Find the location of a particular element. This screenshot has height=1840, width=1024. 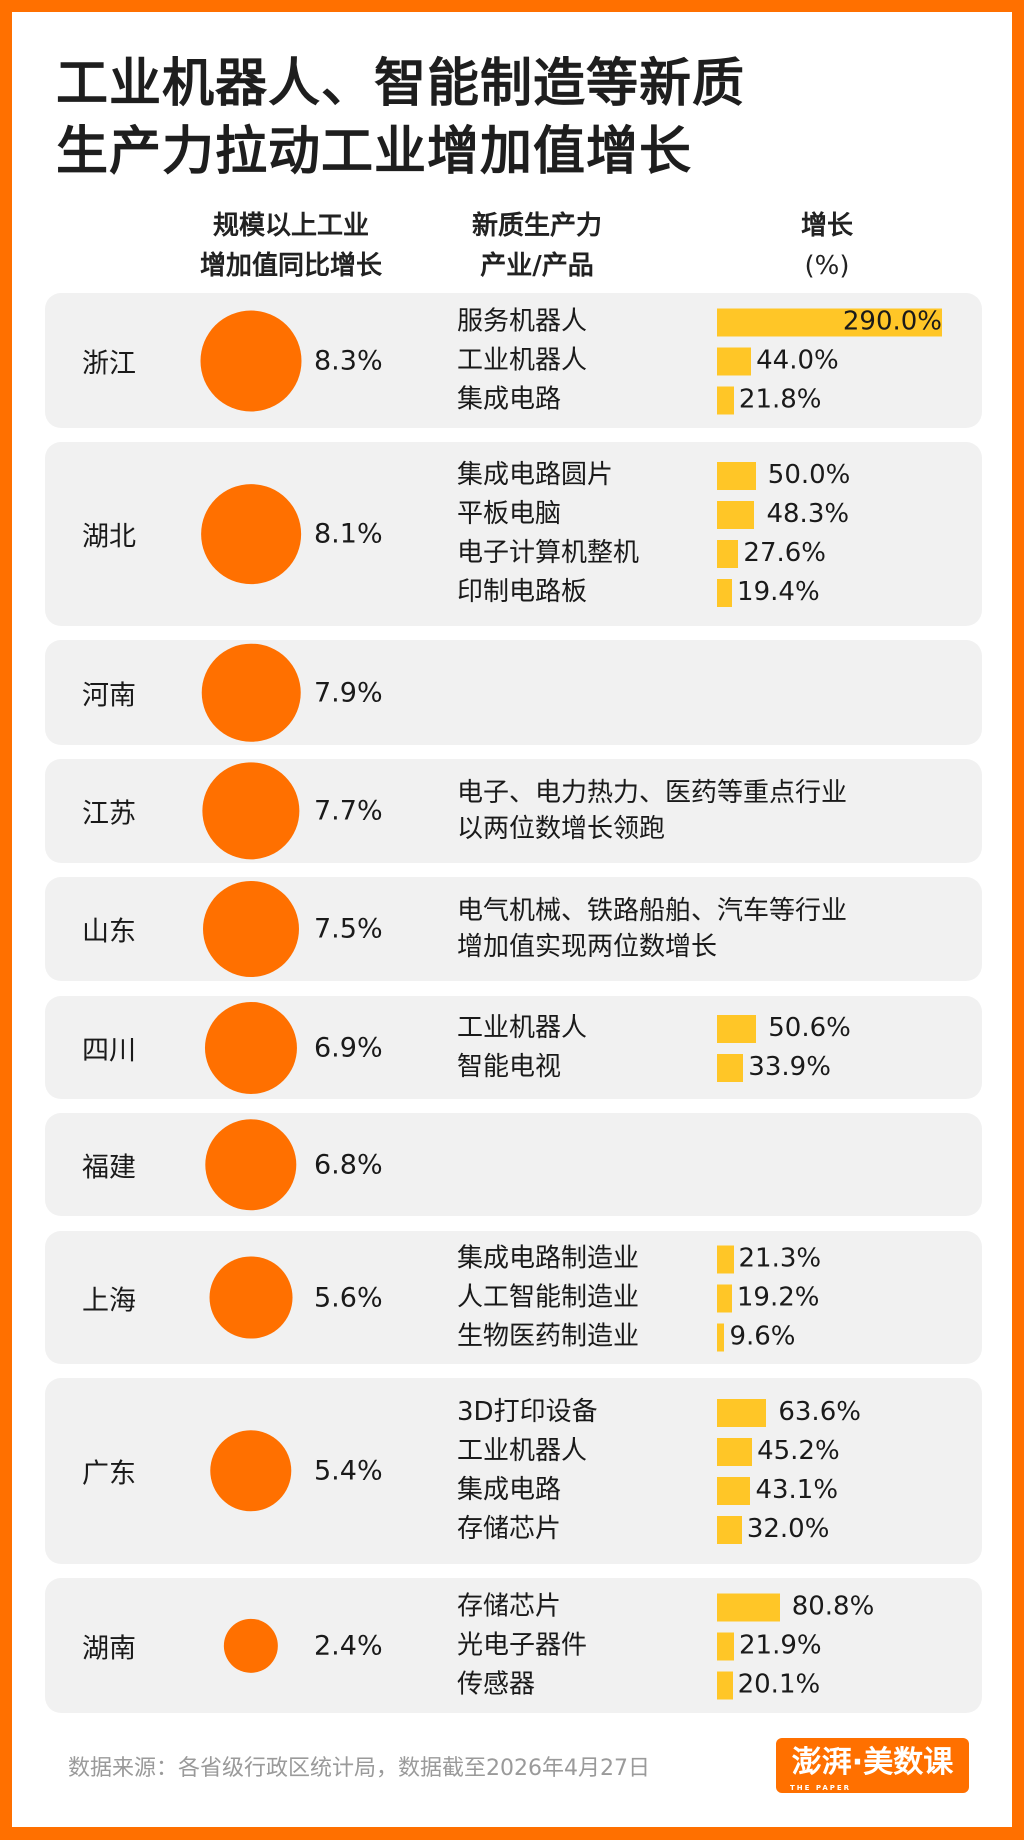

product-list: 电子、电力热力、医药等重点行业 以两位数增长领跑 is located at coordinates (652, 811).